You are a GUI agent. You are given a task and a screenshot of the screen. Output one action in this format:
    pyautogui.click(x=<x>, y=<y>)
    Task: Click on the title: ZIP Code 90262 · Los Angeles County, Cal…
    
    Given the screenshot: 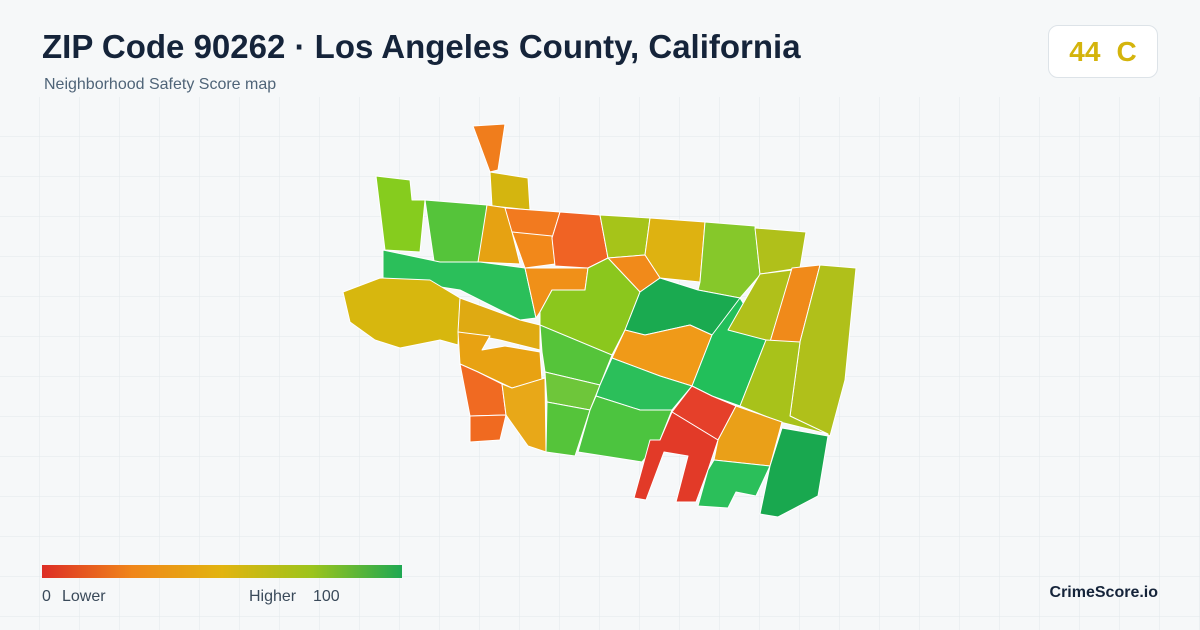 What is the action you would take?
    pyautogui.click(x=421, y=46)
    